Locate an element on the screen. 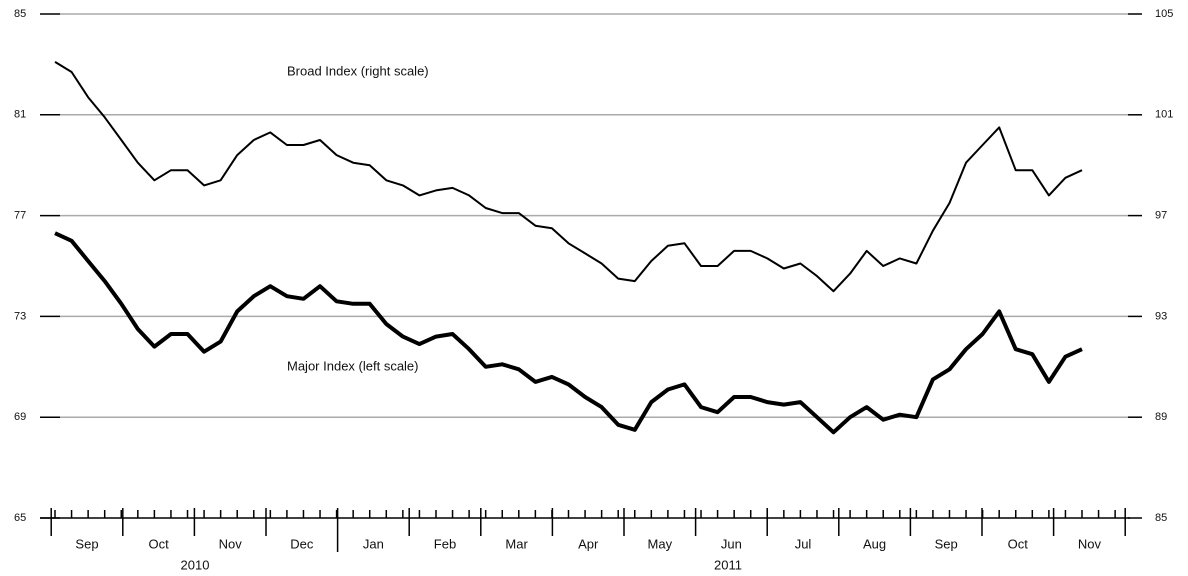 The image size is (1188, 576). x-tick-label: Apr is located at coordinates (588, 543).